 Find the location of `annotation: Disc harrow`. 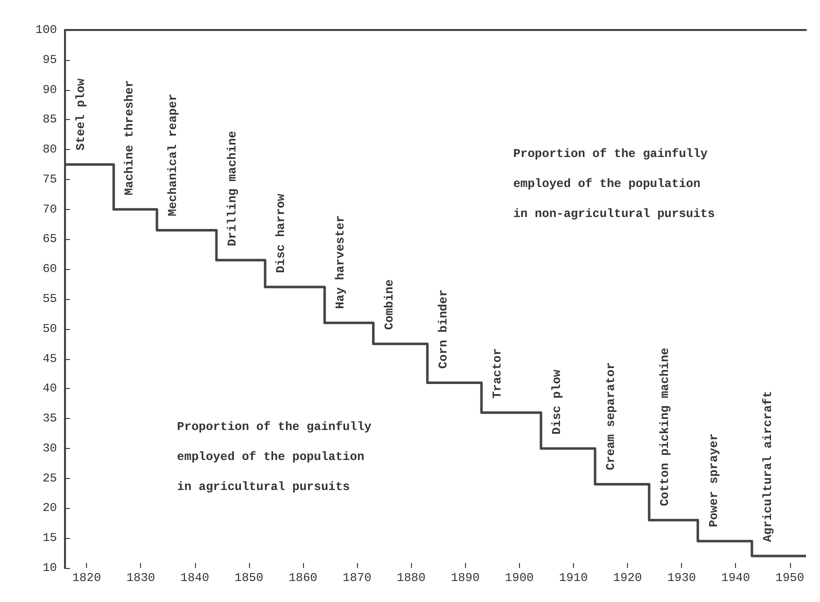

annotation: Disc harrow is located at coordinates (281, 233).